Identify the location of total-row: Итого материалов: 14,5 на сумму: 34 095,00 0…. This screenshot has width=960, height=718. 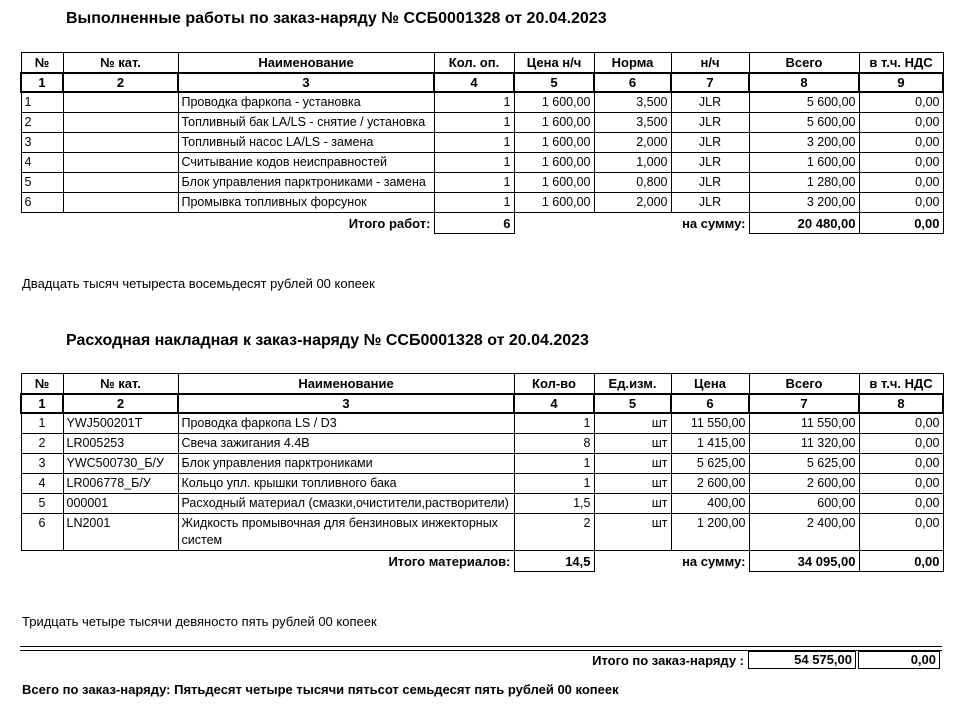
(482, 561).